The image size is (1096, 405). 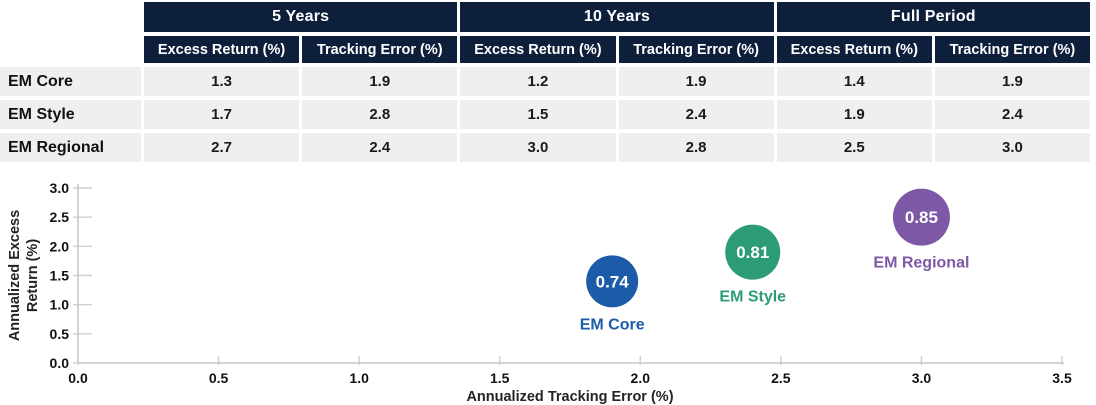 I want to click on value-cell: 1.7, so click(x=222, y=114).